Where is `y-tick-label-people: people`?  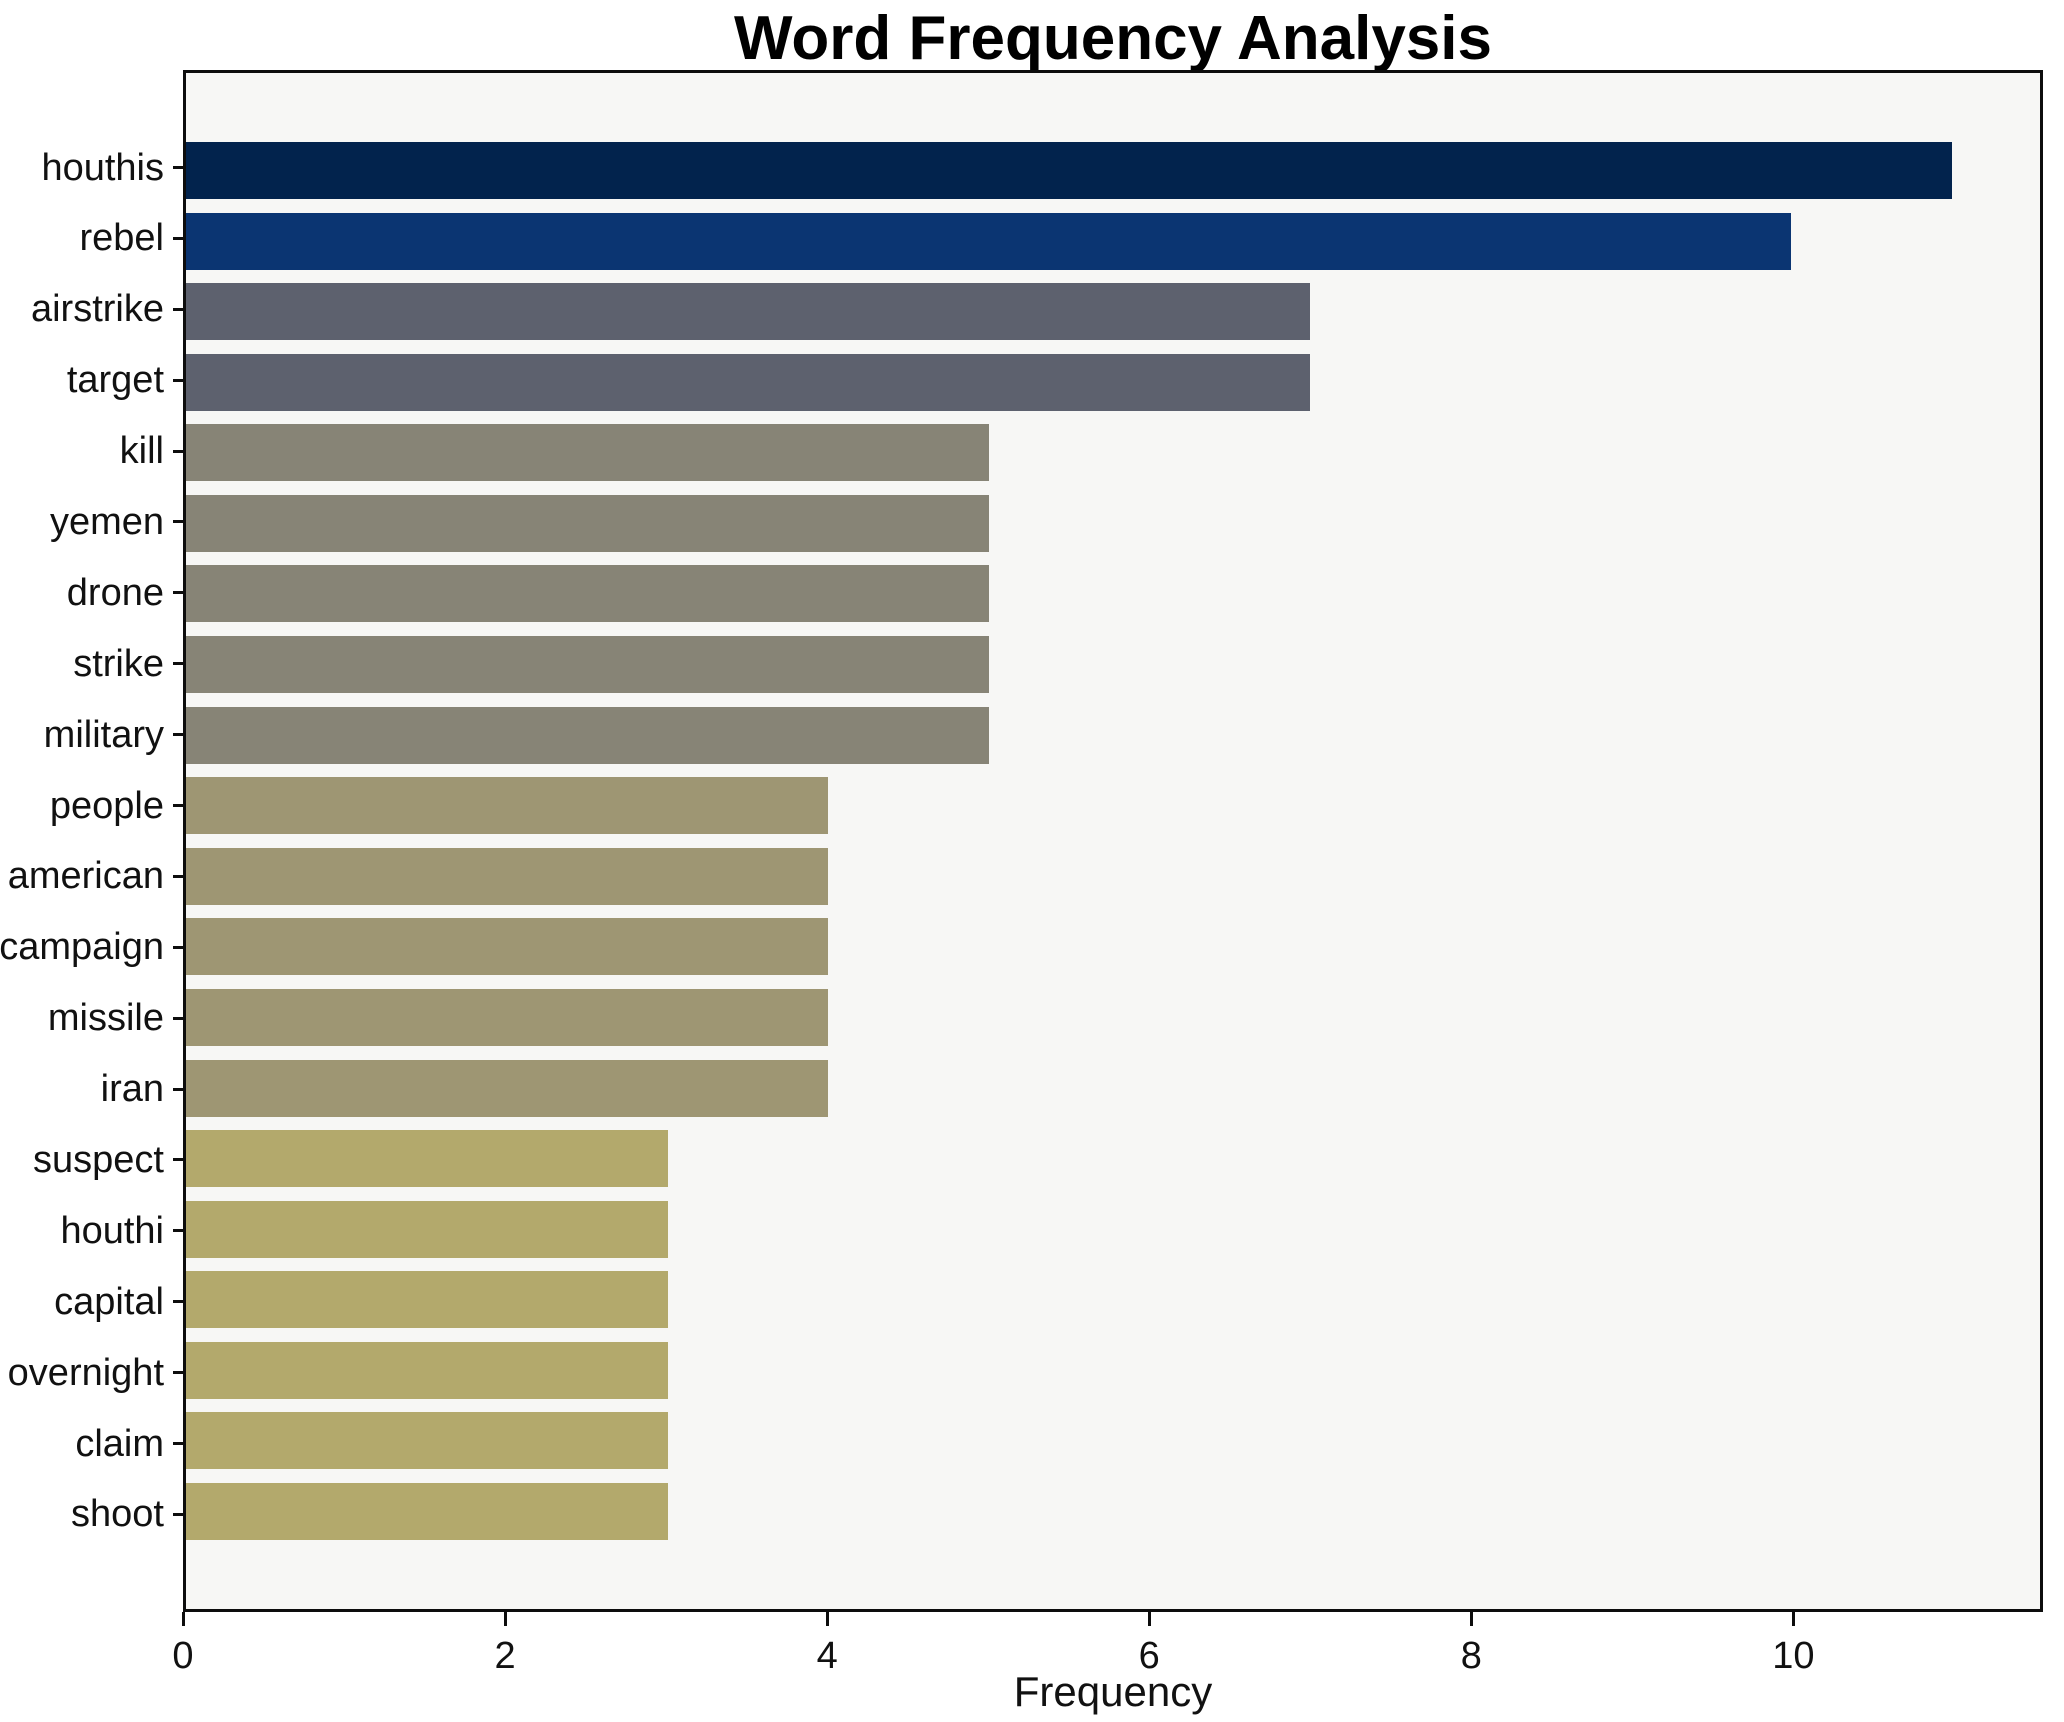
y-tick-label-people: people is located at coordinates (106, 805).